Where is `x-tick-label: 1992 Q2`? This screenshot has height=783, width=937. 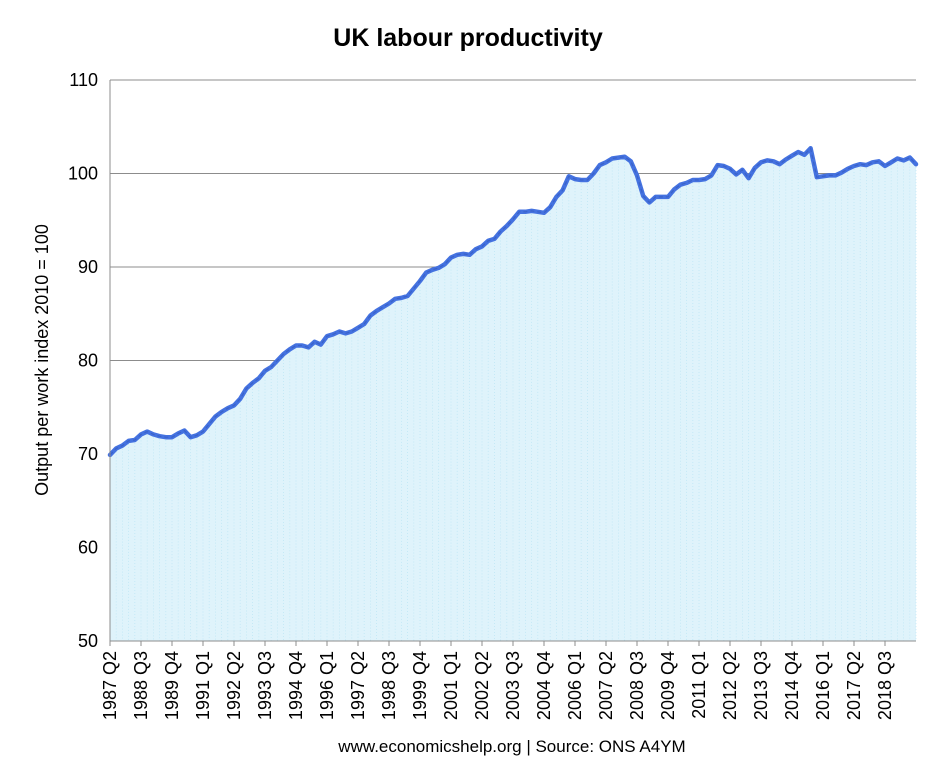 x-tick-label: 1992 Q2 is located at coordinates (234, 685).